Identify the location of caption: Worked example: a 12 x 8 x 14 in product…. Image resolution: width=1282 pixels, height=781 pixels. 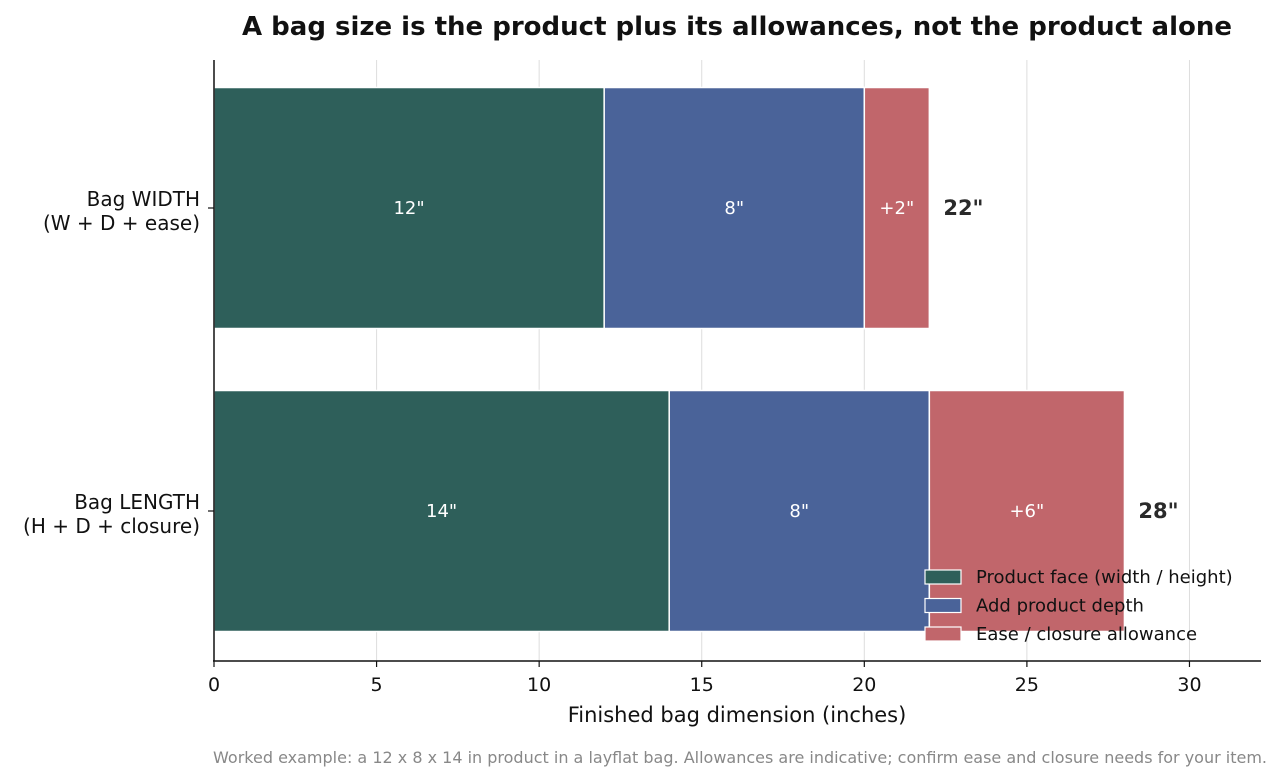
(740, 757).